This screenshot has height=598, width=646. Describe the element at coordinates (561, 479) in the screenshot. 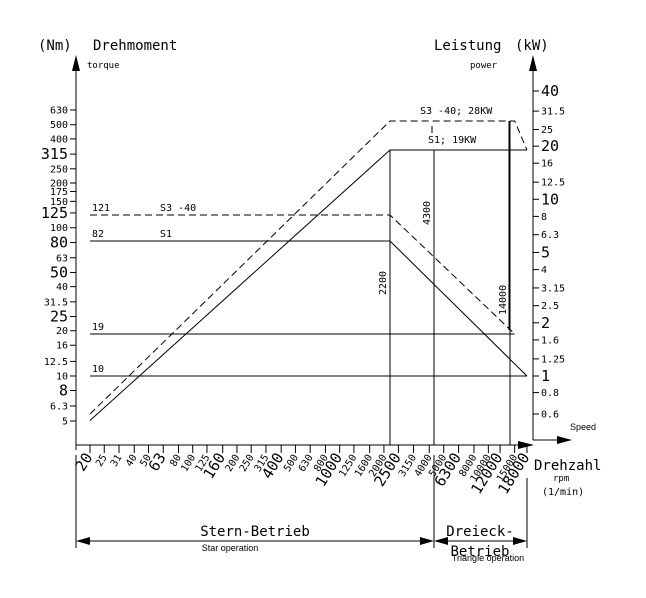

I see `x-axis-subtitle: rpm` at that location.